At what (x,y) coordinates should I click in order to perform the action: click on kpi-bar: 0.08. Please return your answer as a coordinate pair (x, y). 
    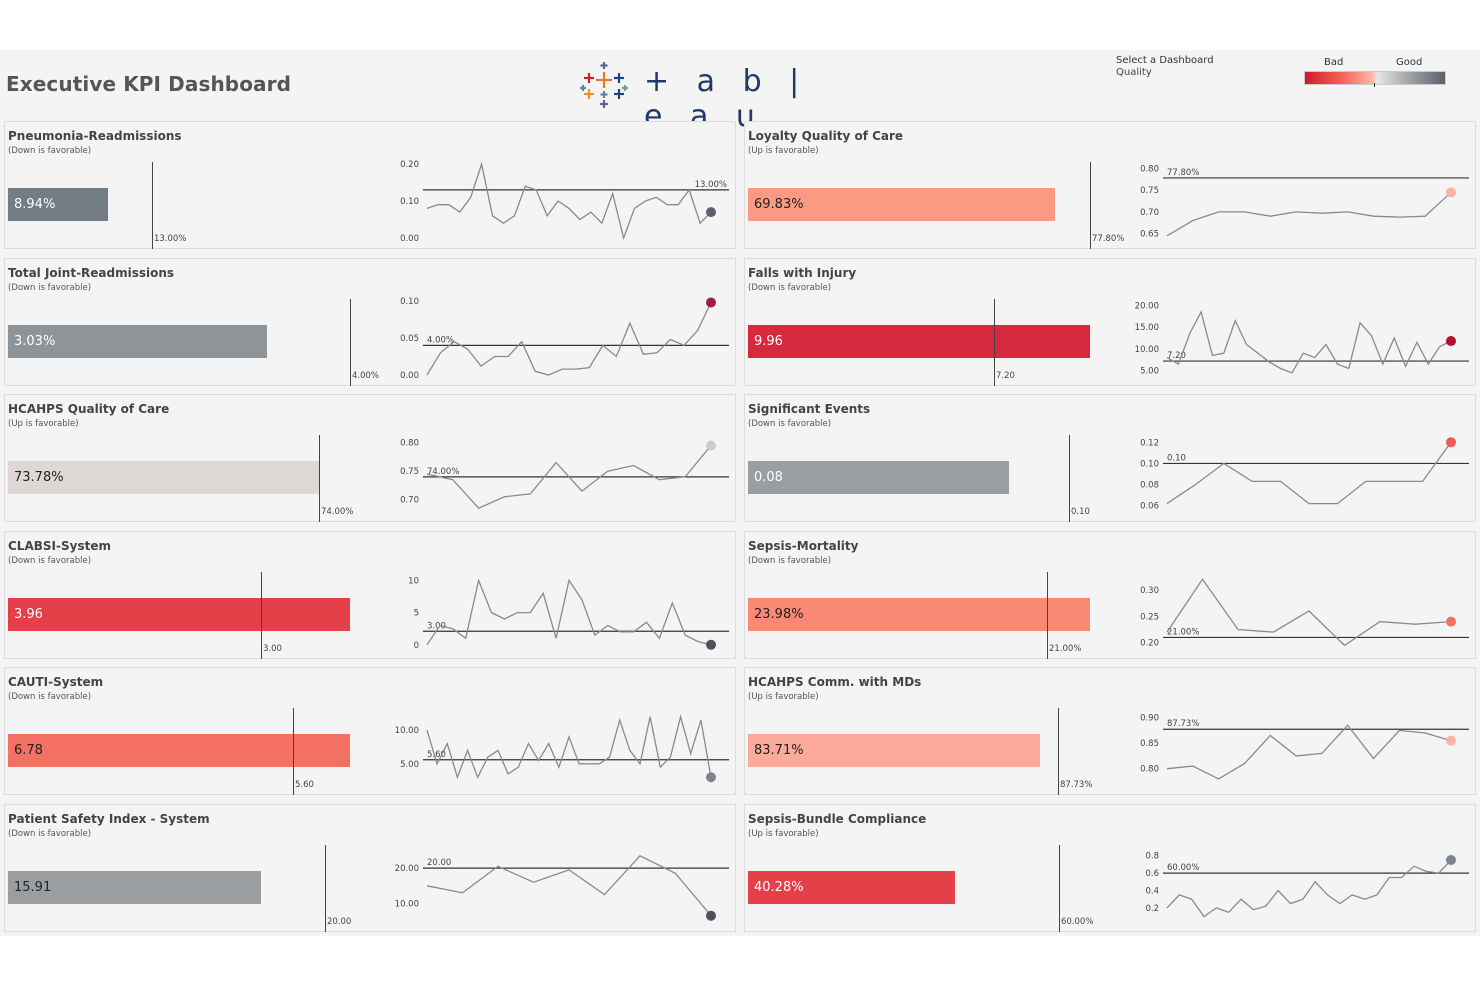
    Looking at the image, I should click on (878, 478).